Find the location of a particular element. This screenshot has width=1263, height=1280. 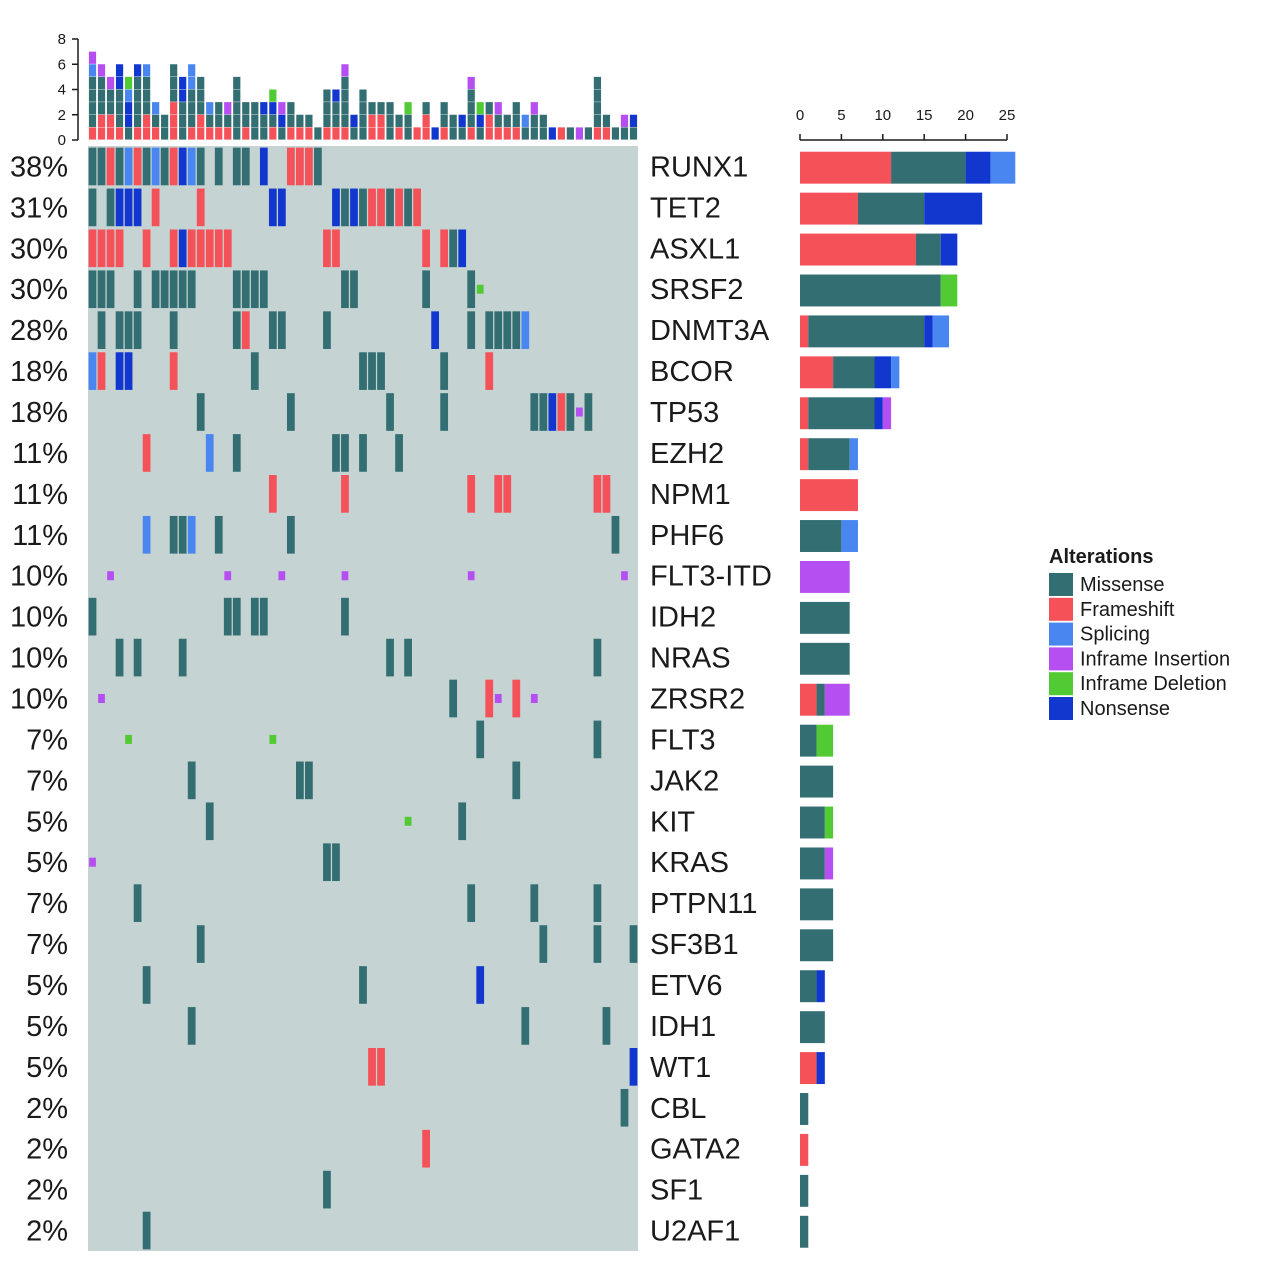

mutation-cell-idh1-missense is located at coordinates (525, 1026).